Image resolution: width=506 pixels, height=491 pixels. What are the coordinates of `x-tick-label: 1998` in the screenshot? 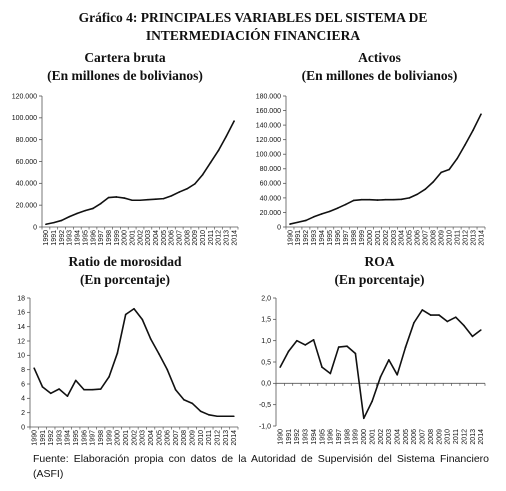 It's located at (101, 438).